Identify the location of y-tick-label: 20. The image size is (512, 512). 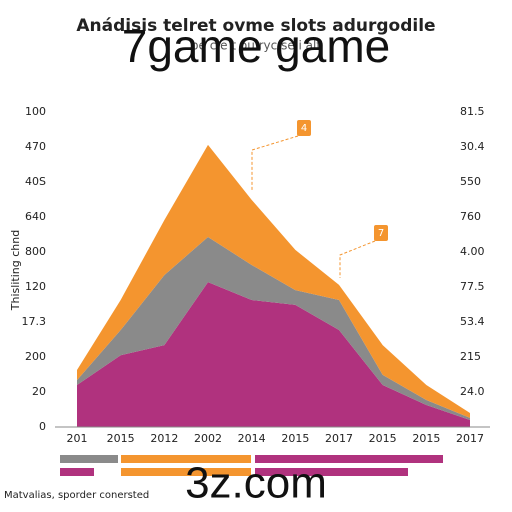
(39, 391).